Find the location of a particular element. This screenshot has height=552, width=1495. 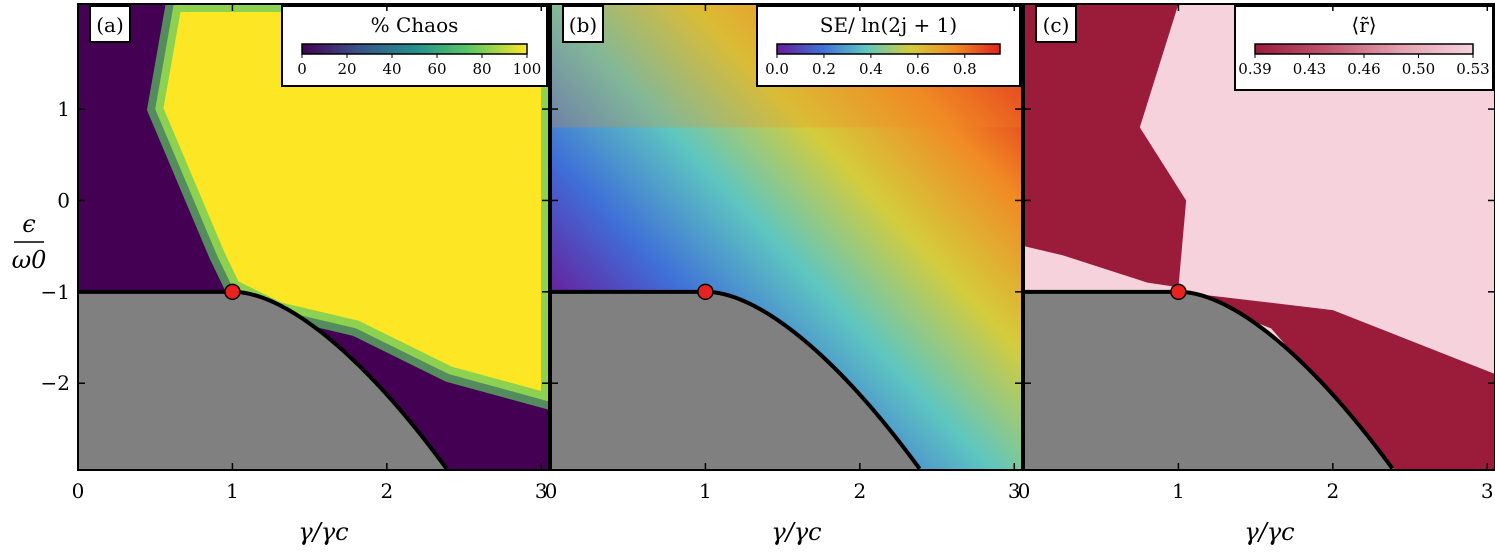

y-tick-label: 0 is located at coordinates (63, 200).